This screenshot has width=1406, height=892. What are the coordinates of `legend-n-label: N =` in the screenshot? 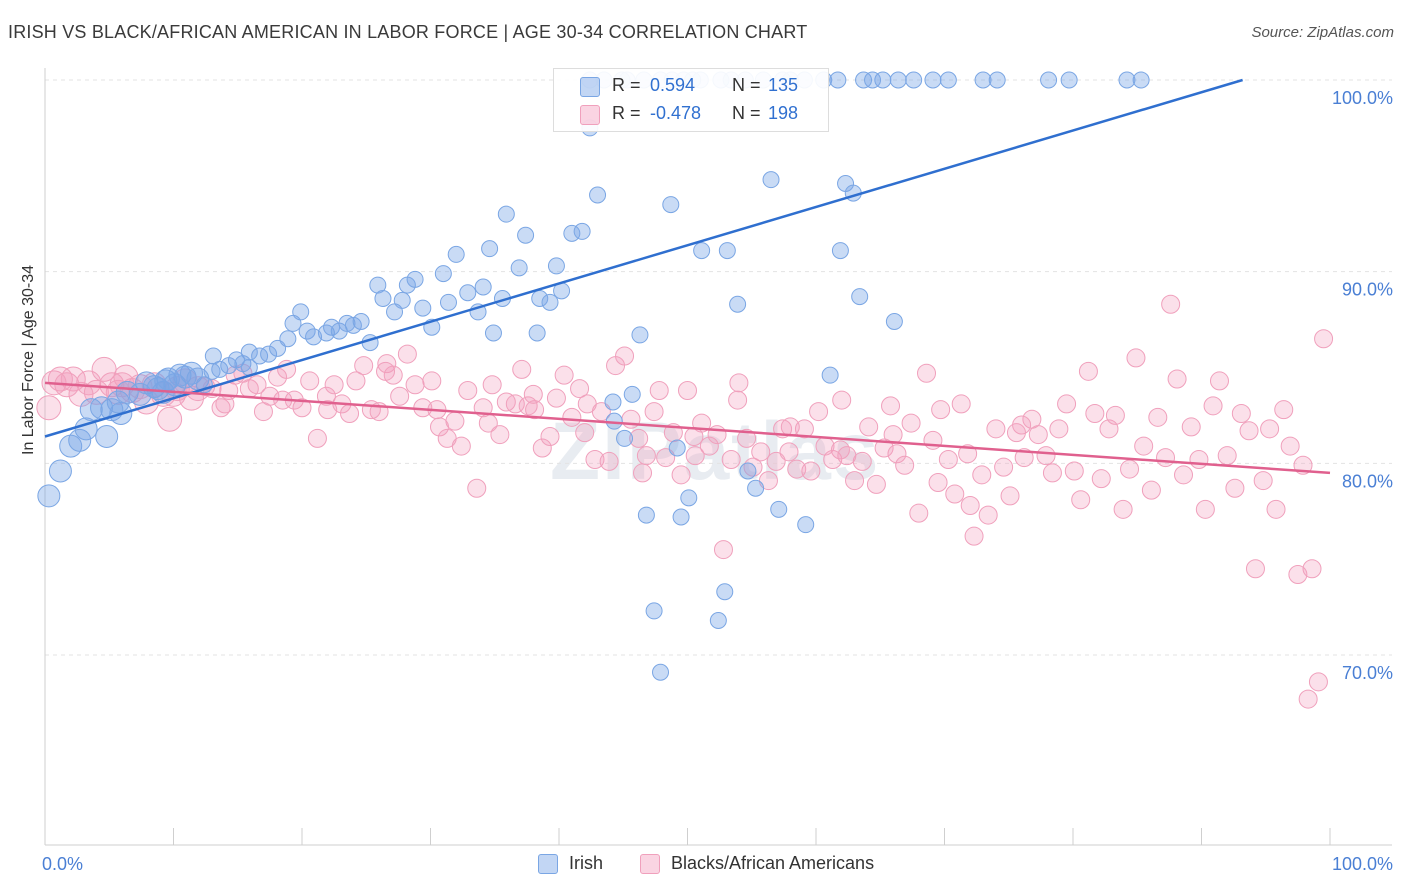 It's located at (746, 85).